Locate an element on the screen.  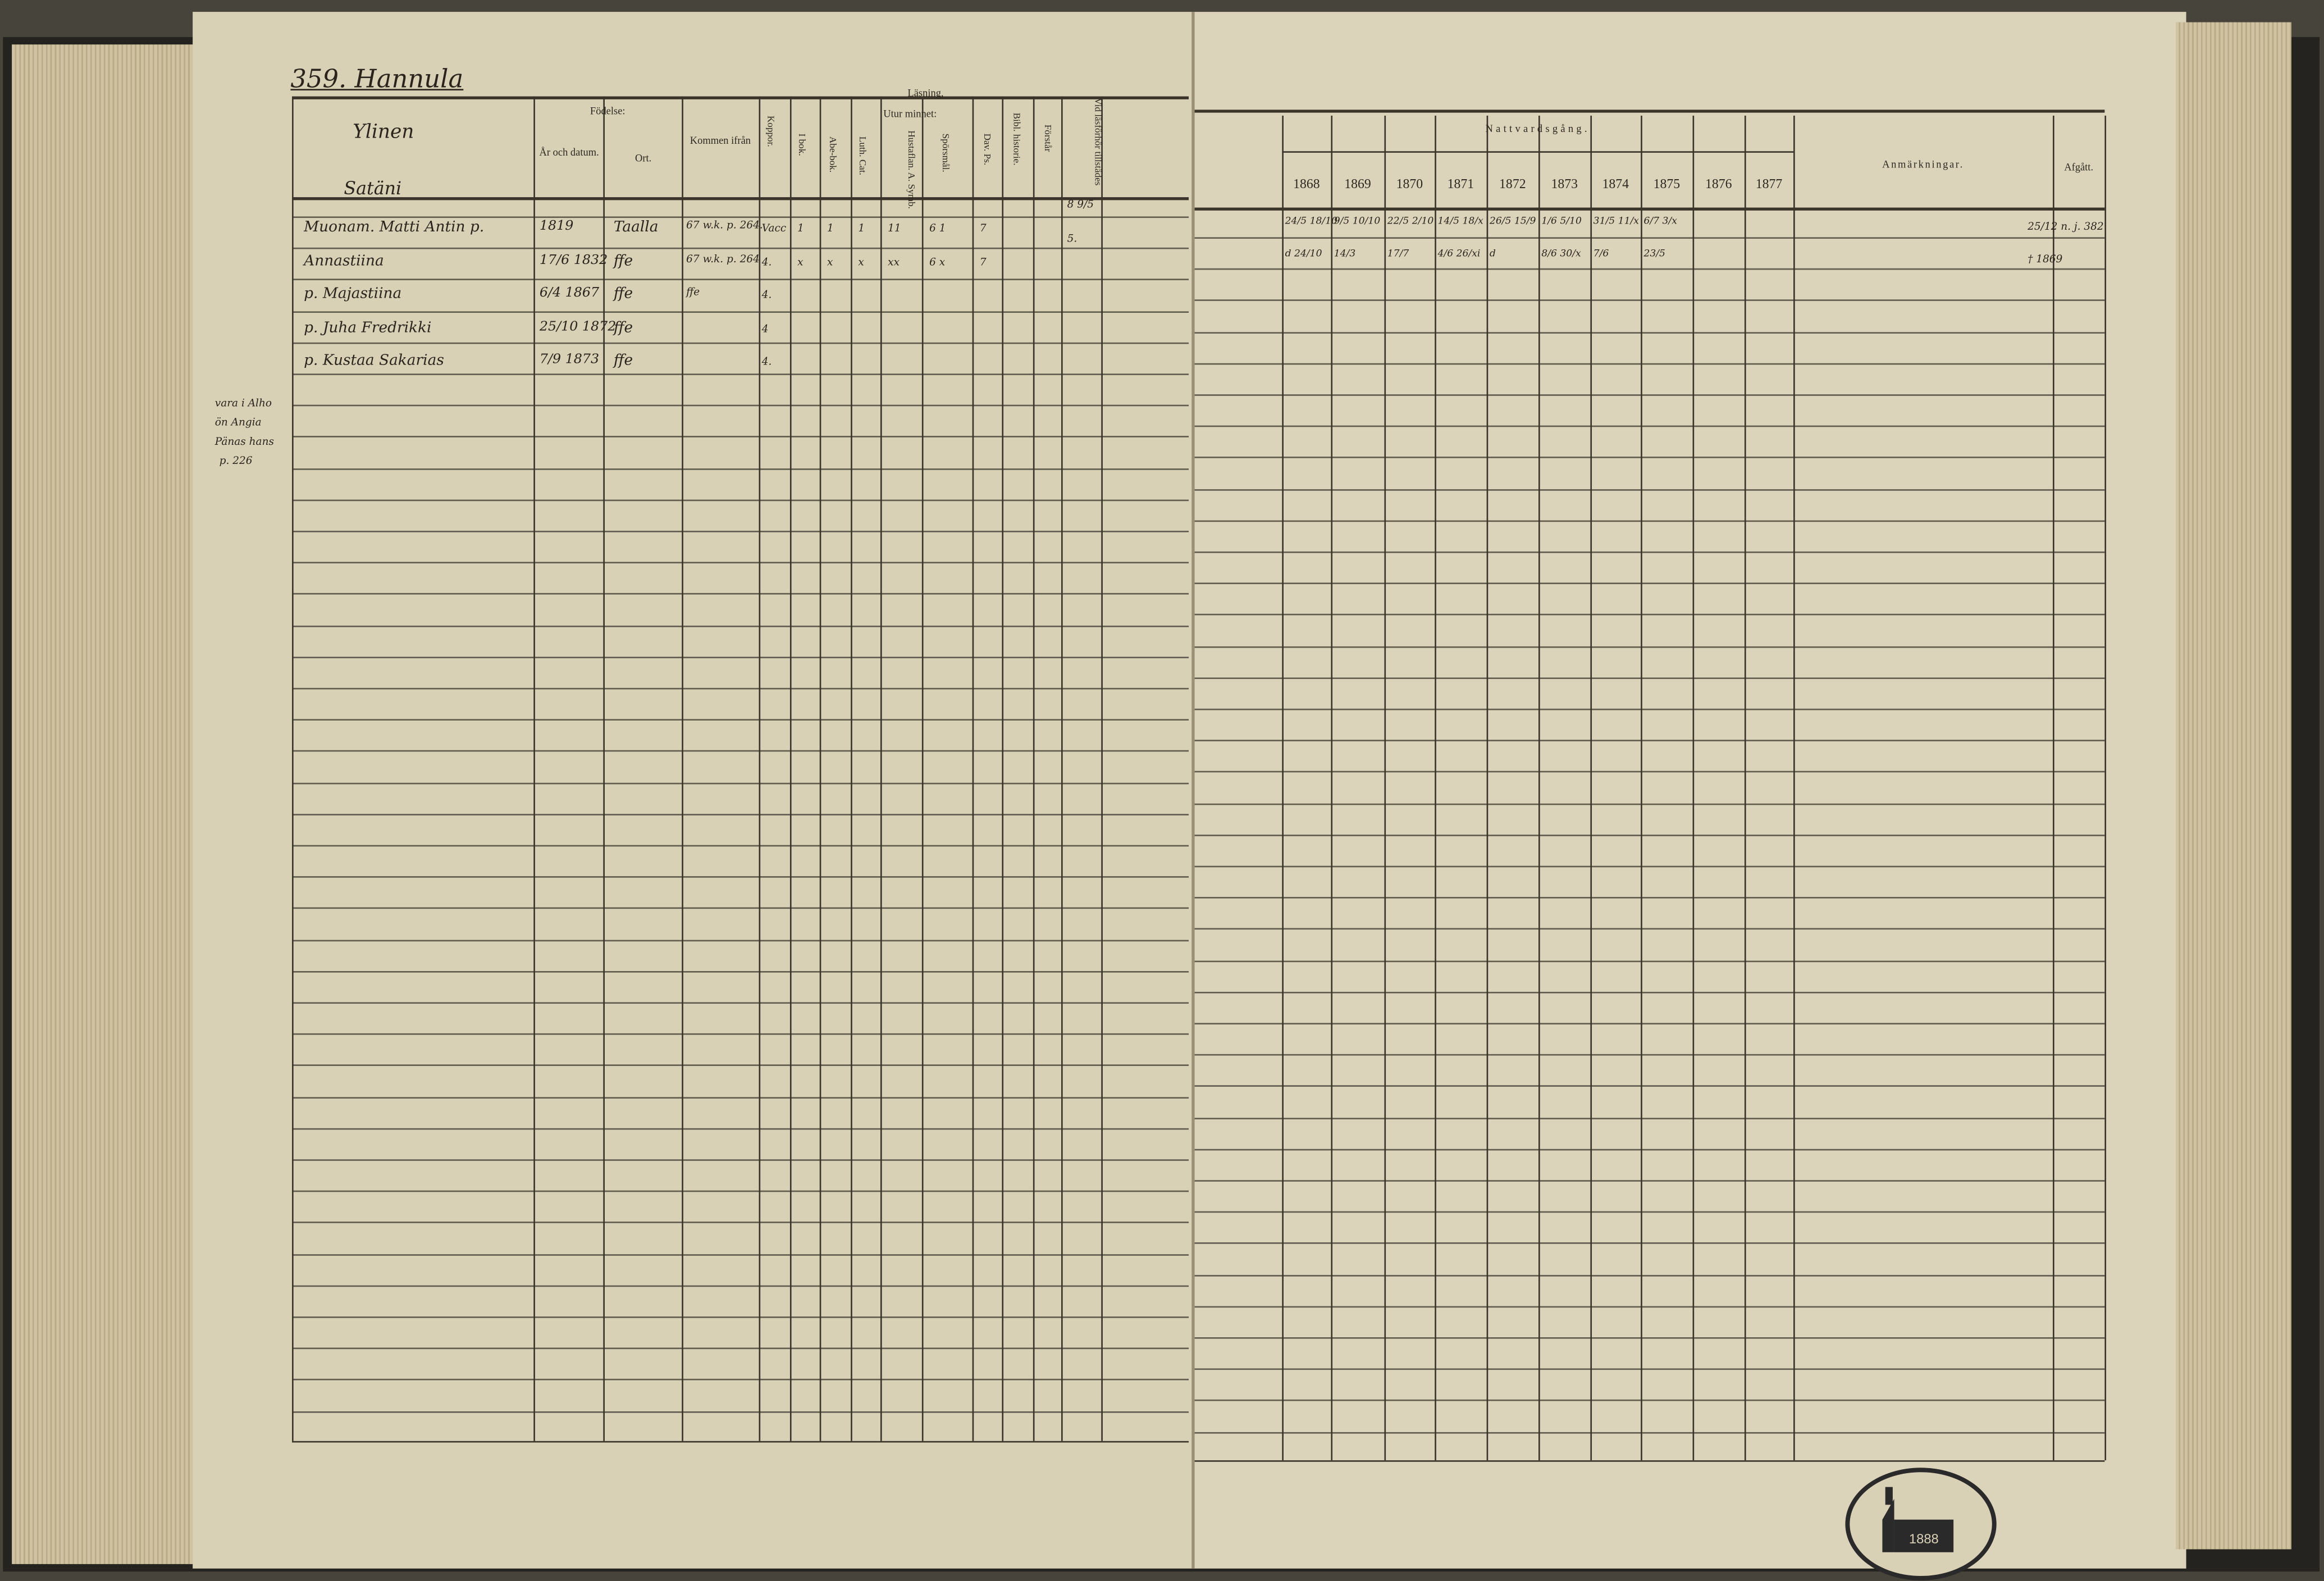
came-from: 67 w.k. p. 264. is located at coordinates (724, 225).